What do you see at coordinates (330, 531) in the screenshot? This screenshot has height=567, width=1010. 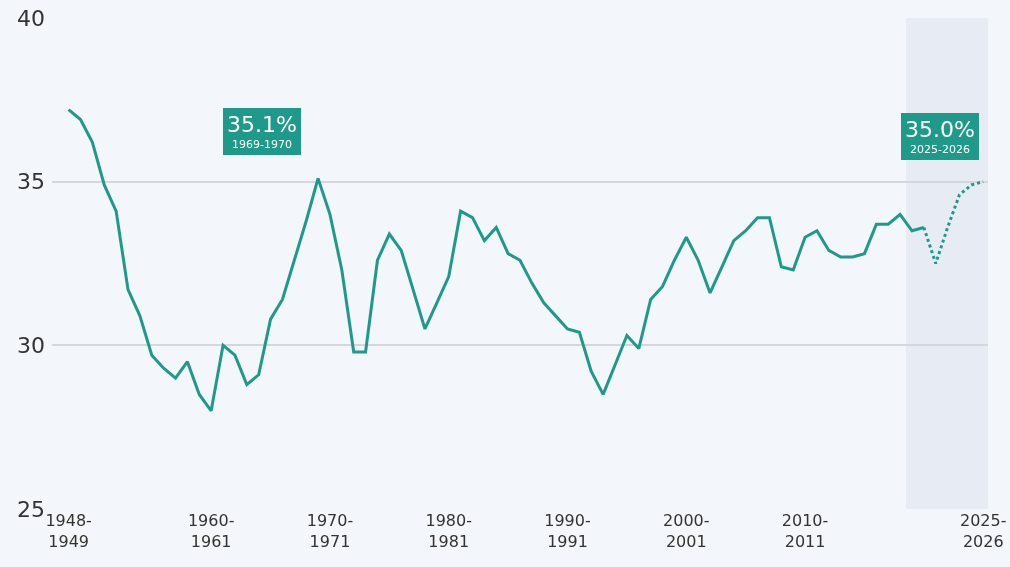 I see `x-tick-label: 1970- 1971` at bounding box center [330, 531].